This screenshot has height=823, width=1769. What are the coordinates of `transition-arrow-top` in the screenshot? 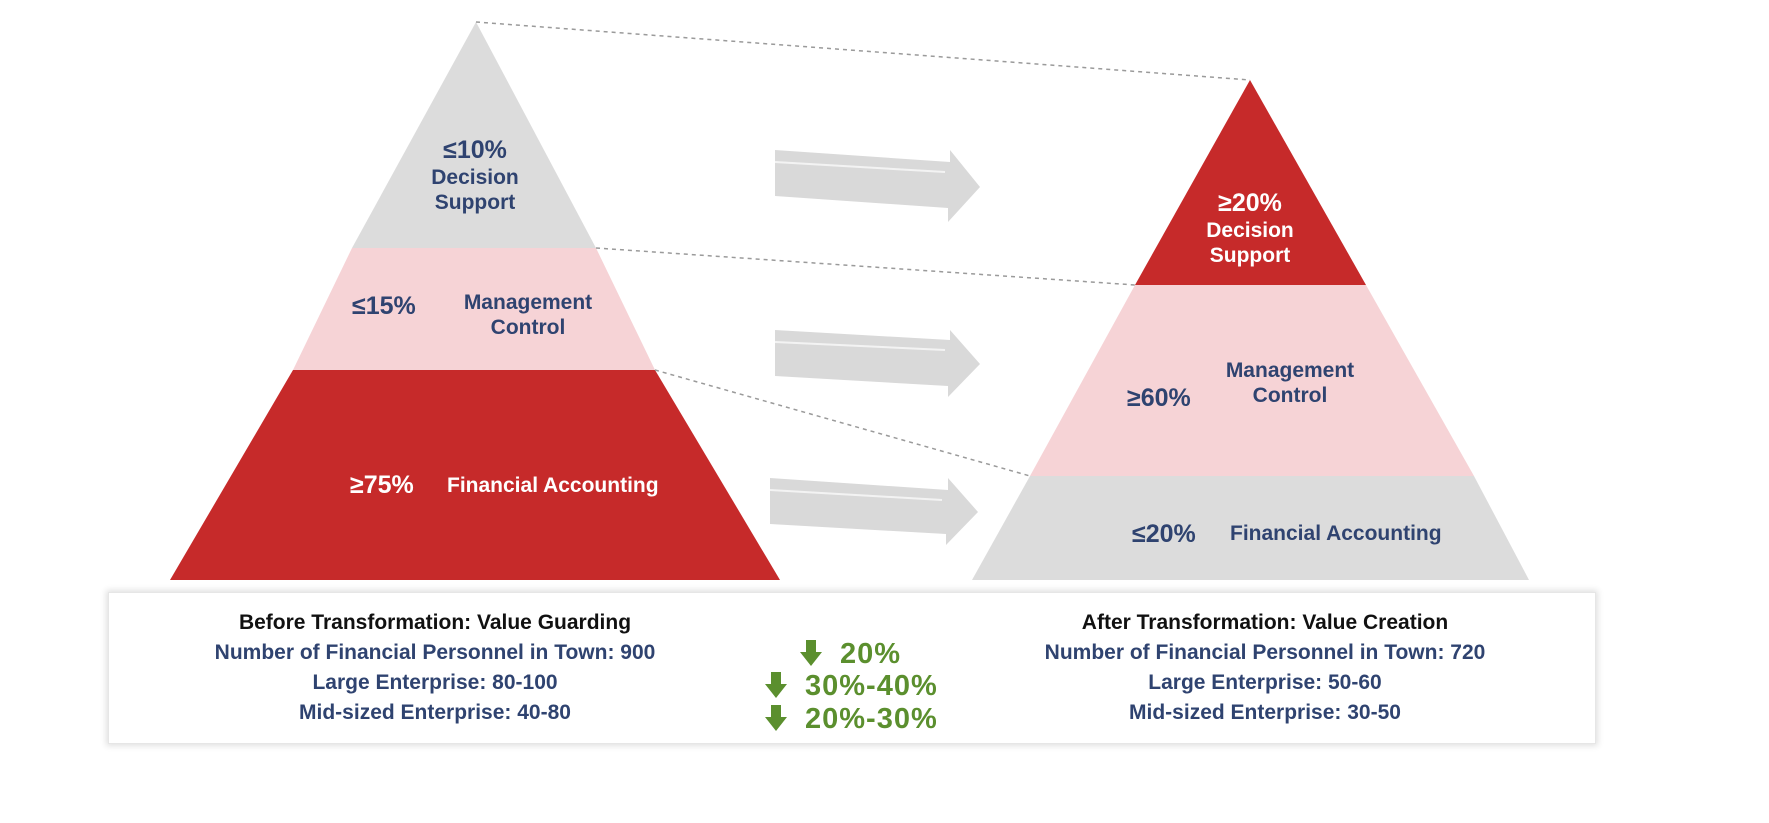 It's located at (877, 186).